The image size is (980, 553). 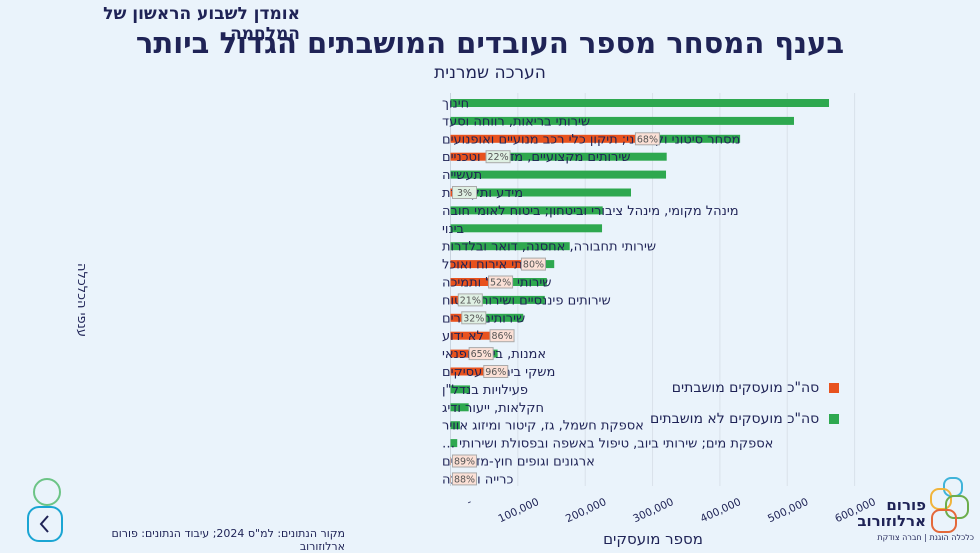 I want to click on percent-label: 22%, so click(x=498, y=157).